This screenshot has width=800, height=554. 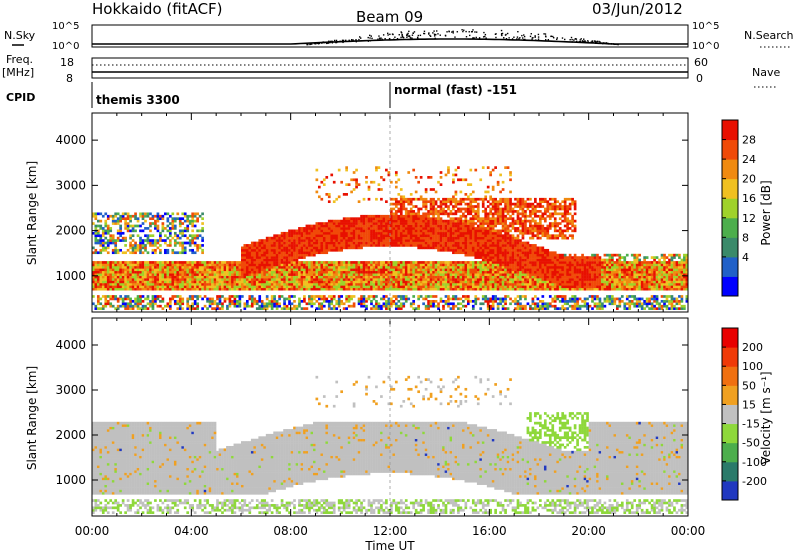 What do you see at coordinates (69, 78) in the screenshot?
I see `freq-tick-bottom: 8` at bounding box center [69, 78].